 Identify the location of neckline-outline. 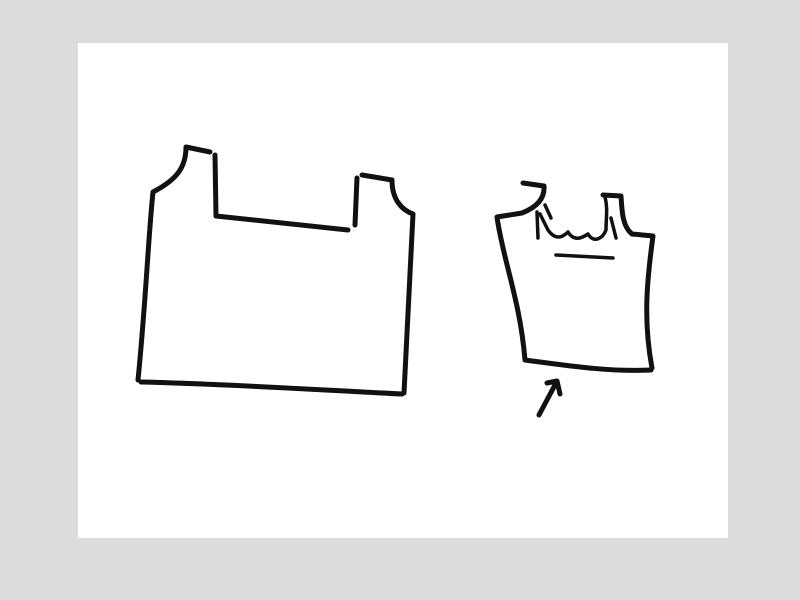
(286, 192).